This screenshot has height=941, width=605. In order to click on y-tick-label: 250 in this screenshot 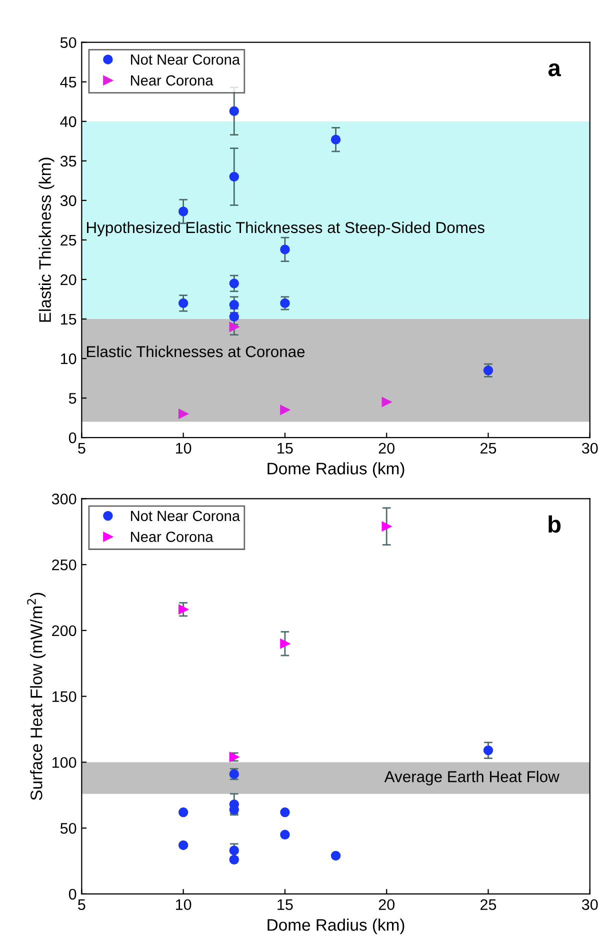, I will do `click(64, 564)`.